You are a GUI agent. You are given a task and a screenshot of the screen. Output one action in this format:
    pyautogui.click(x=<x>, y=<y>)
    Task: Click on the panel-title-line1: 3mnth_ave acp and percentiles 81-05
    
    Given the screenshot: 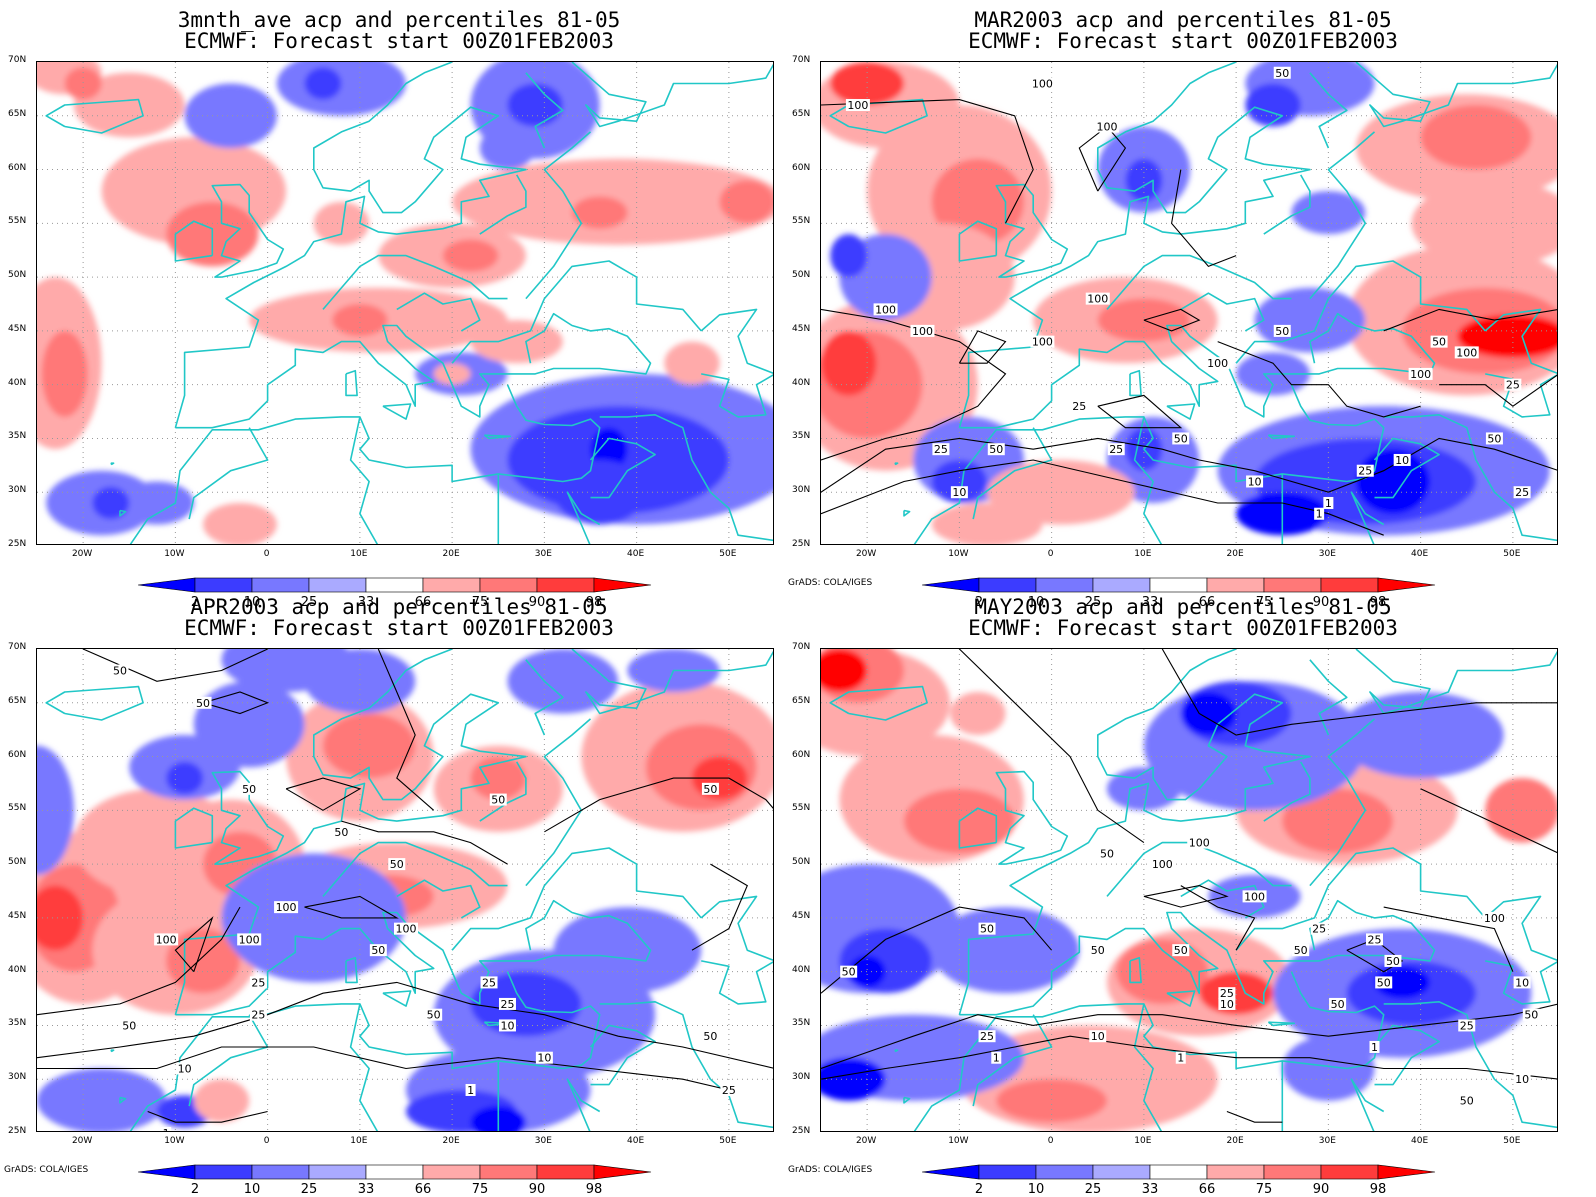 What is the action you would take?
    pyautogui.click(x=399, y=20)
    